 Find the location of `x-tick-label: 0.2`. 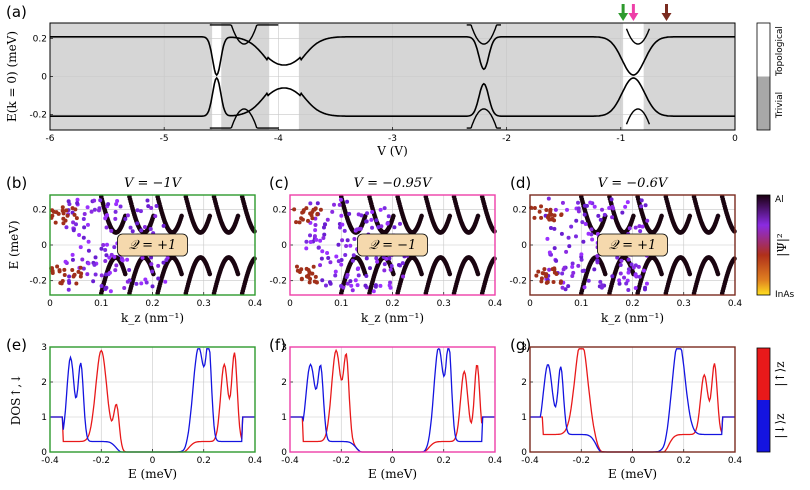

x-tick-label: 0.2 is located at coordinates (632, 304).